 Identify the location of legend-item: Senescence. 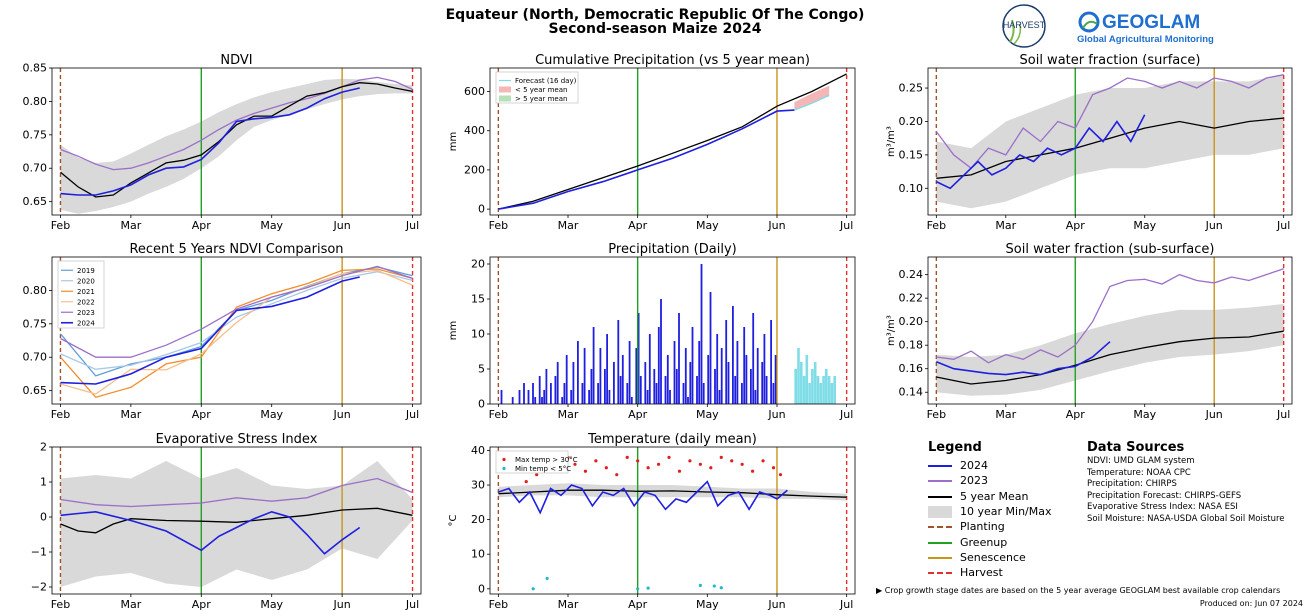
(1003, 557).